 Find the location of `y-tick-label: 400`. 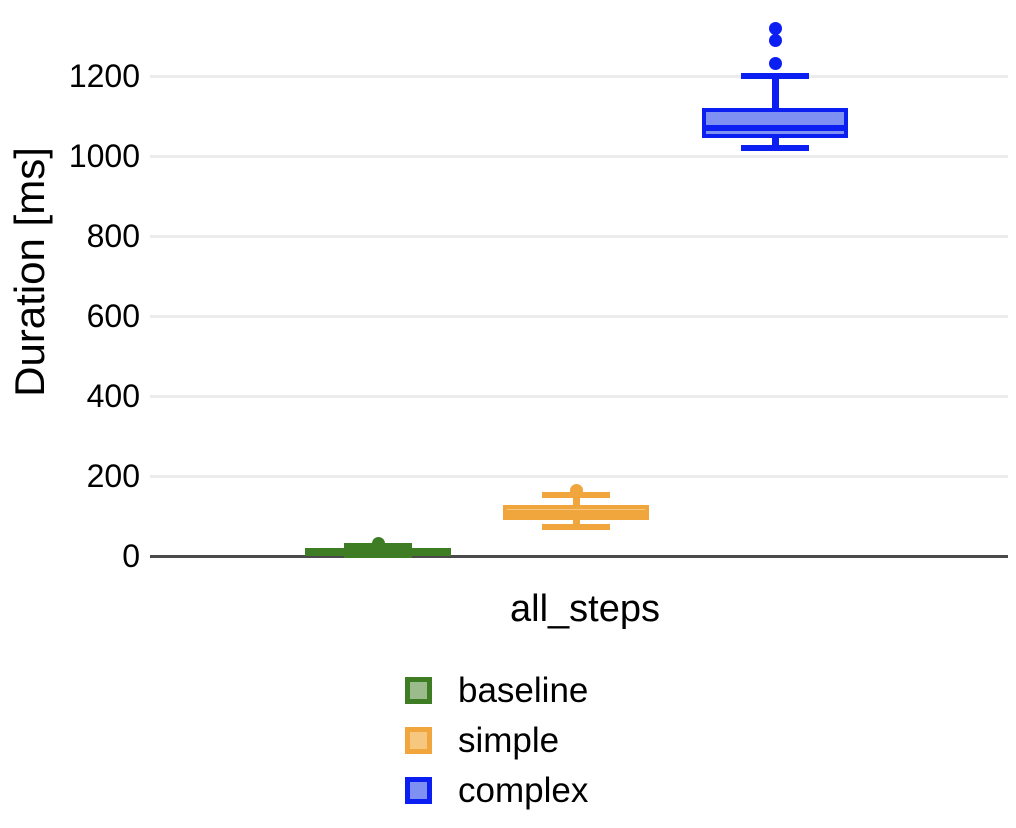

y-tick-label: 400 is located at coordinates (113, 396).